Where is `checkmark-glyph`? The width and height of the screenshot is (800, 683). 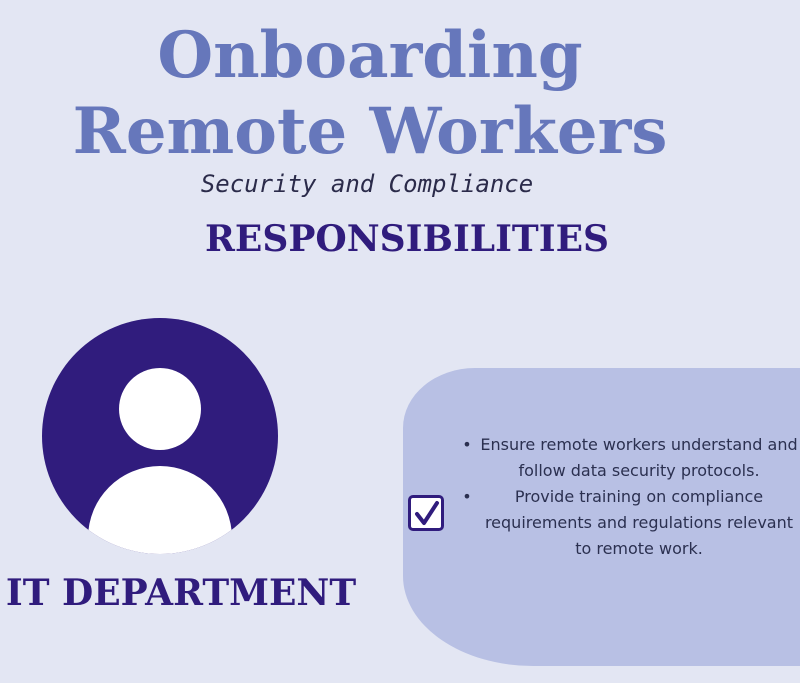
checkmark-glyph is located at coordinates (427, 513).